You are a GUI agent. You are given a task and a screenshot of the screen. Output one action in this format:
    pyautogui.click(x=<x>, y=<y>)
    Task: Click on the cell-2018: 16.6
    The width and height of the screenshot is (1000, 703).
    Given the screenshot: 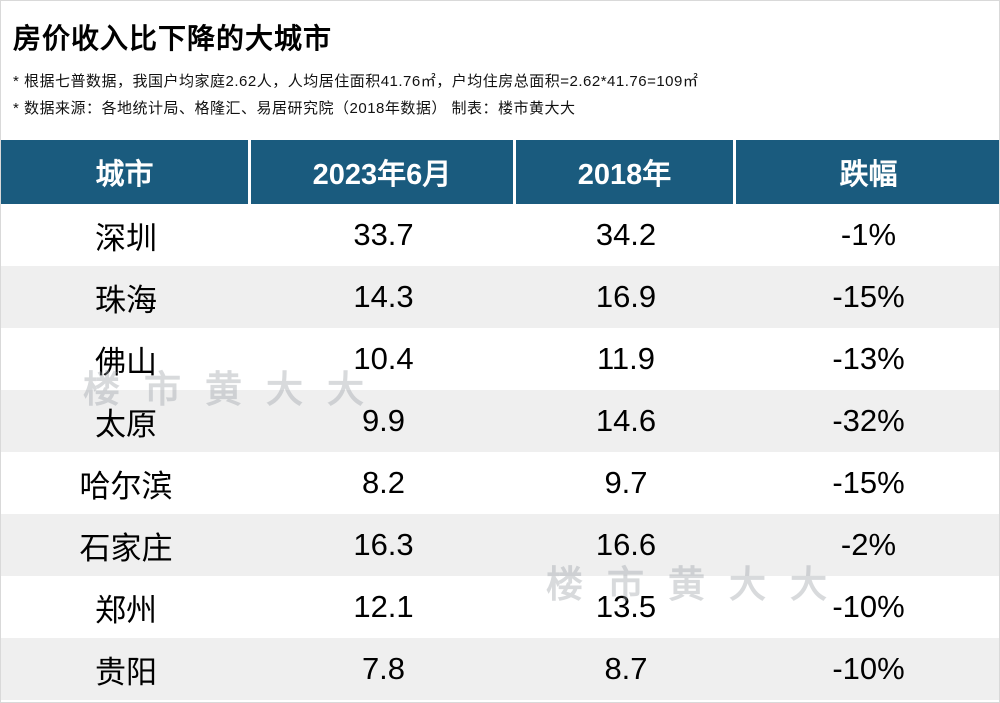 What is the action you would take?
    pyautogui.click(x=626, y=544)
    